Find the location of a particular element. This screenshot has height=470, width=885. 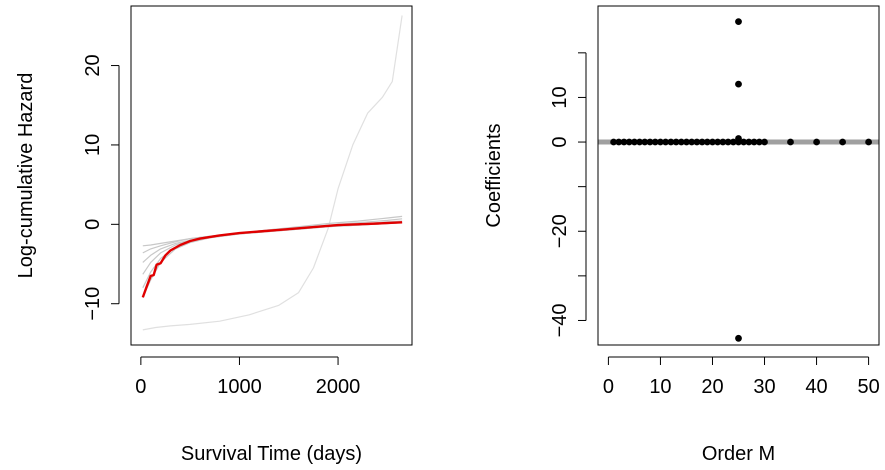

x-tick-label: 10 is located at coordinates (660, 387).